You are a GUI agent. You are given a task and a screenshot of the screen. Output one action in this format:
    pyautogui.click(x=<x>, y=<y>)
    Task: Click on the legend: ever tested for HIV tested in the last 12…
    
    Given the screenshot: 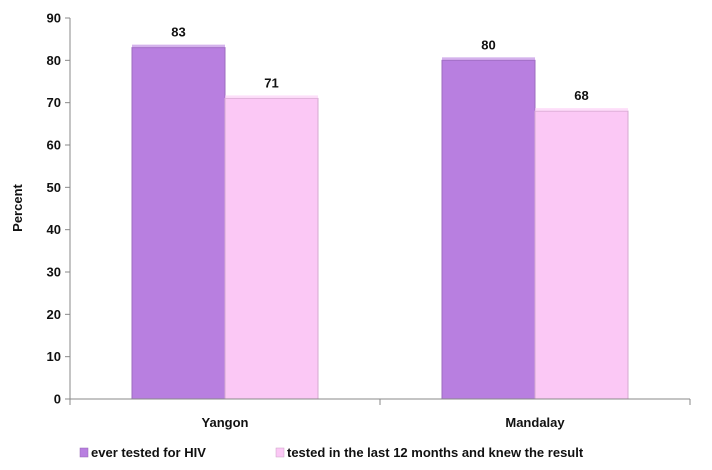 What is the action you would take?
    pyautogui.click(x=331, y=452)
    